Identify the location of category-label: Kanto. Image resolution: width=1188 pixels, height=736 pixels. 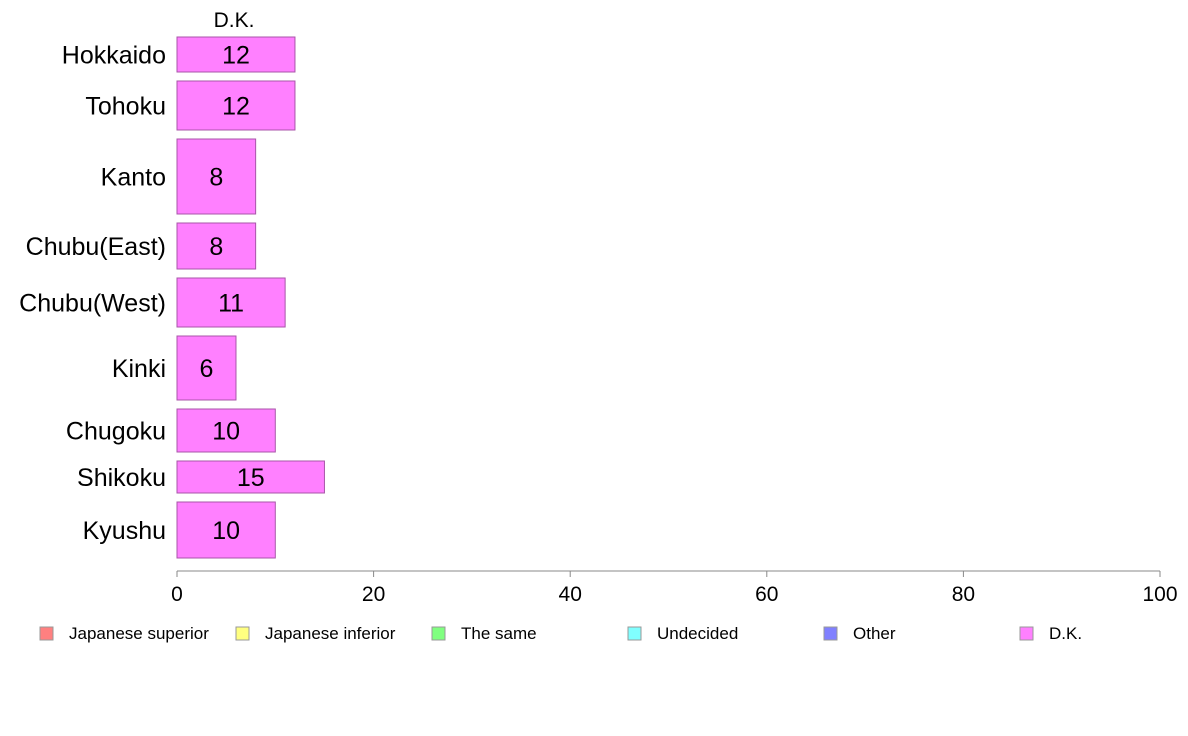
(133, 178).